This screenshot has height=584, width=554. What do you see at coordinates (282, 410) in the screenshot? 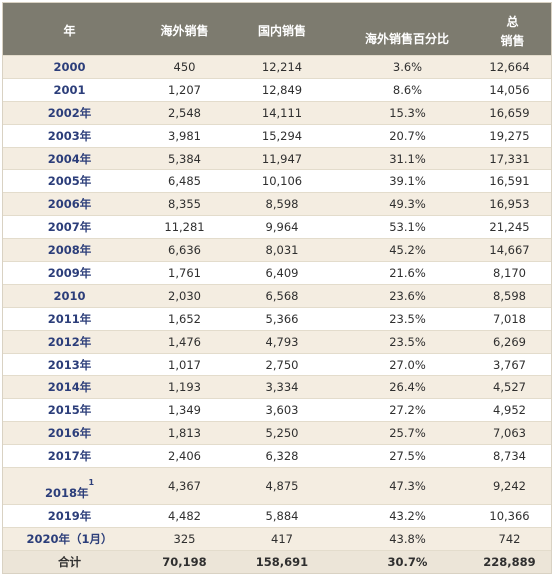
I see `cell-domestic: 3,603` at bounding box center [282, 410].